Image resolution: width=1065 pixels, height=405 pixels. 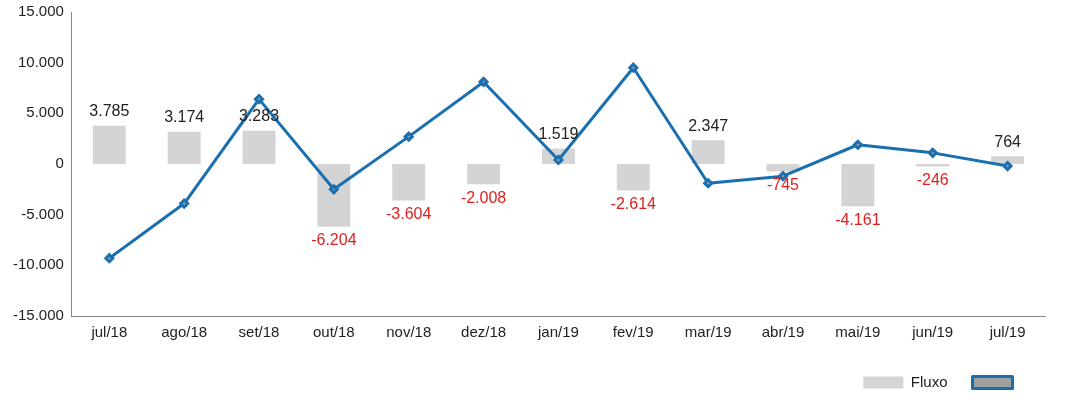 I want to click on data-label: 1.519, so click(x=558, y=134).